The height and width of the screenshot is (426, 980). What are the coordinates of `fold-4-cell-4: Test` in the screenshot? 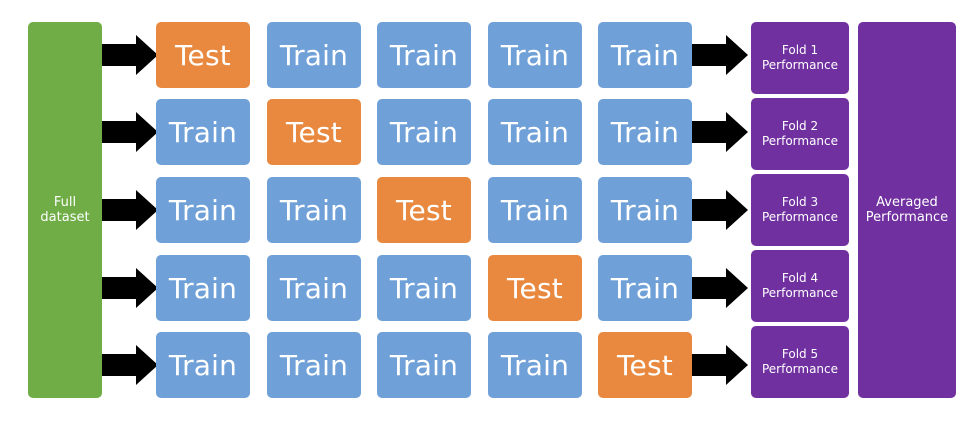 It's located at (535, 288).